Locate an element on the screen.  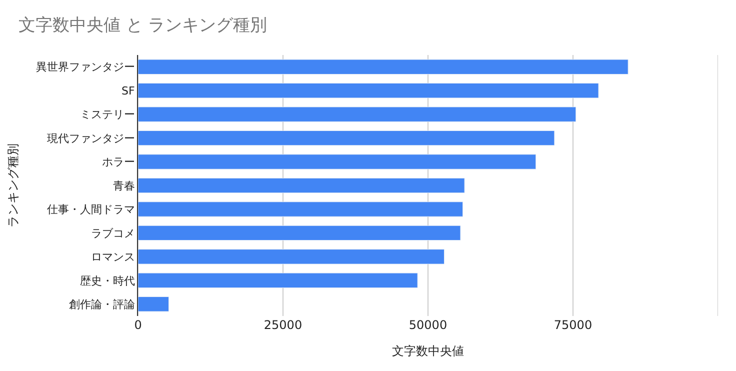
y-tick-label: 異世界ファンタジー is located at coordinates (85, 67).